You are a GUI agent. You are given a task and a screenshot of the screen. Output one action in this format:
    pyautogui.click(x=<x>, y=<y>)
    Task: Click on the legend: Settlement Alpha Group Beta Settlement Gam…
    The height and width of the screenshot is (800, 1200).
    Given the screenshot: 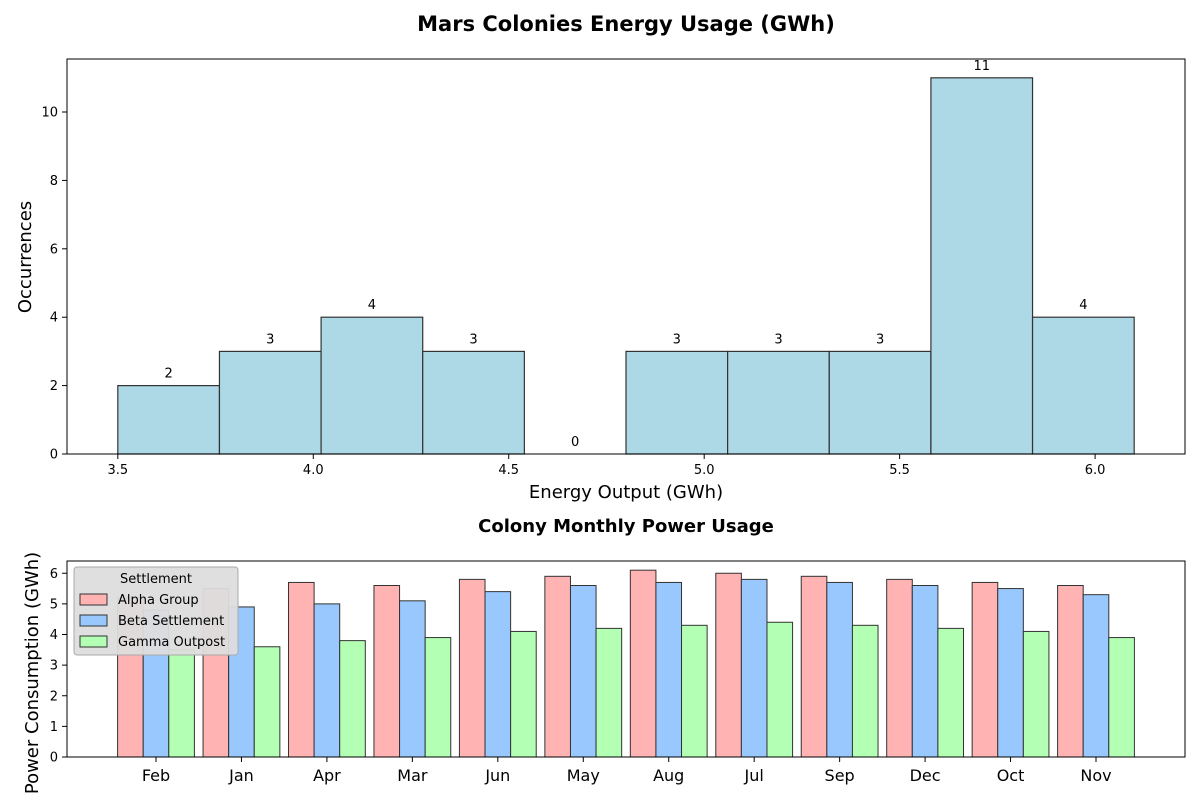 What is the action you would take?
    pyautogui.click(x=156, y=611)
    